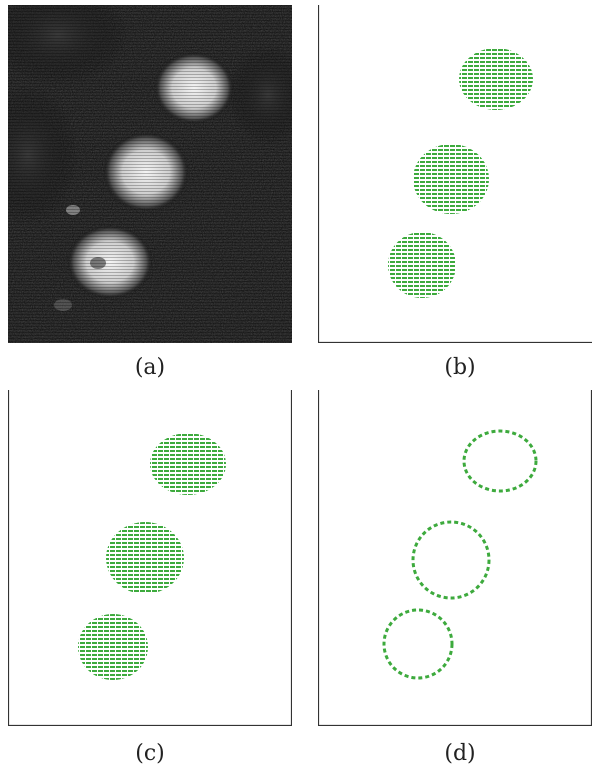 Image resolution: width=594 pixels, height=779 pixels. I want to click on caption-b: (b), so click(460, 367).